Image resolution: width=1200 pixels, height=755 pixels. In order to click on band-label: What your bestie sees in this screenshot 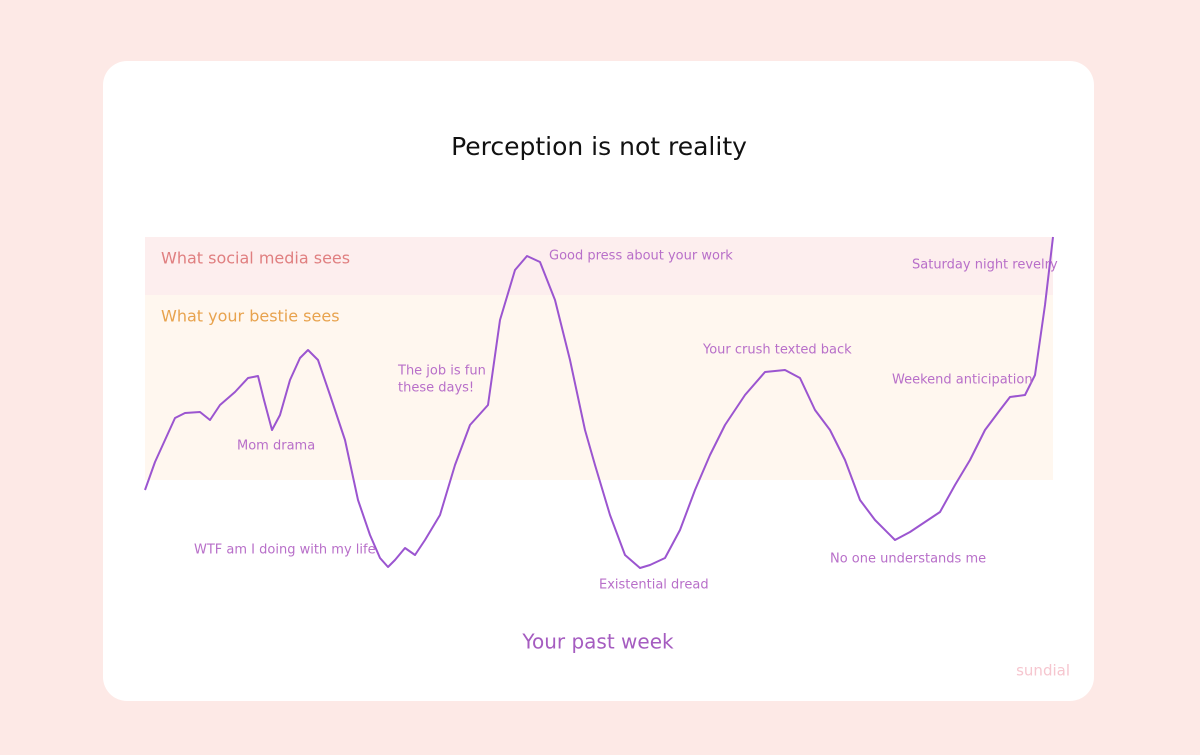, I will do `click(250, 316)`.